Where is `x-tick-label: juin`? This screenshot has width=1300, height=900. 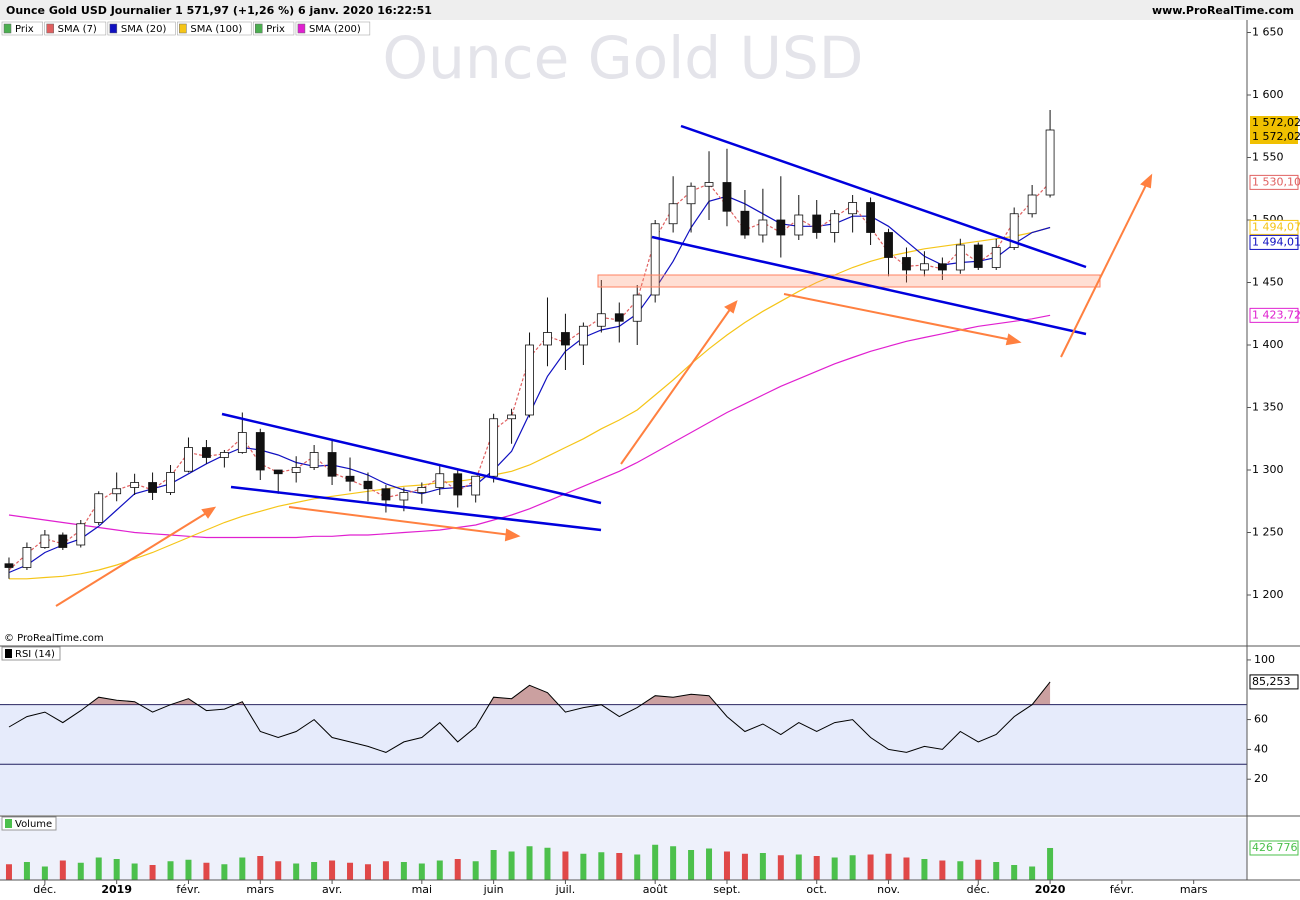
x-tick-label: juin is located at coordinates (493, 889).